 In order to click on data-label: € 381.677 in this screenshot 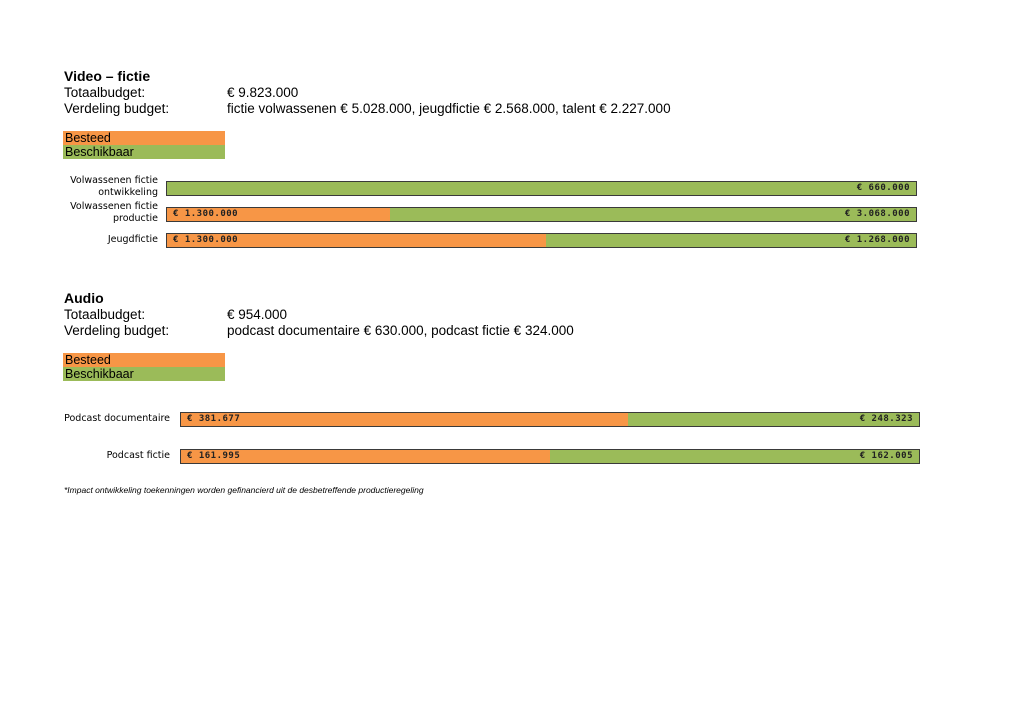, I will do `click(214, 419)`.